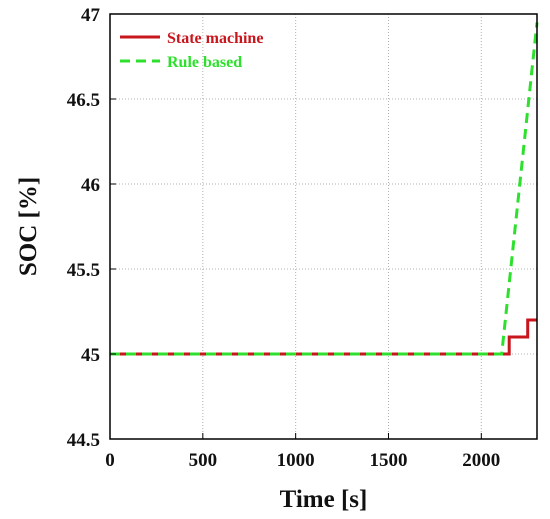  What do you see at coordinates (191, 50) in the screenshot?
I see `legend: State machine Rule based` at bounding box center [191, 50].